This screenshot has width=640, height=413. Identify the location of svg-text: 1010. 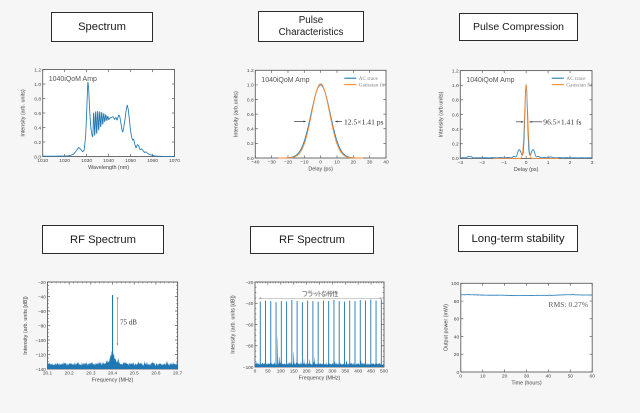
(42, 161).